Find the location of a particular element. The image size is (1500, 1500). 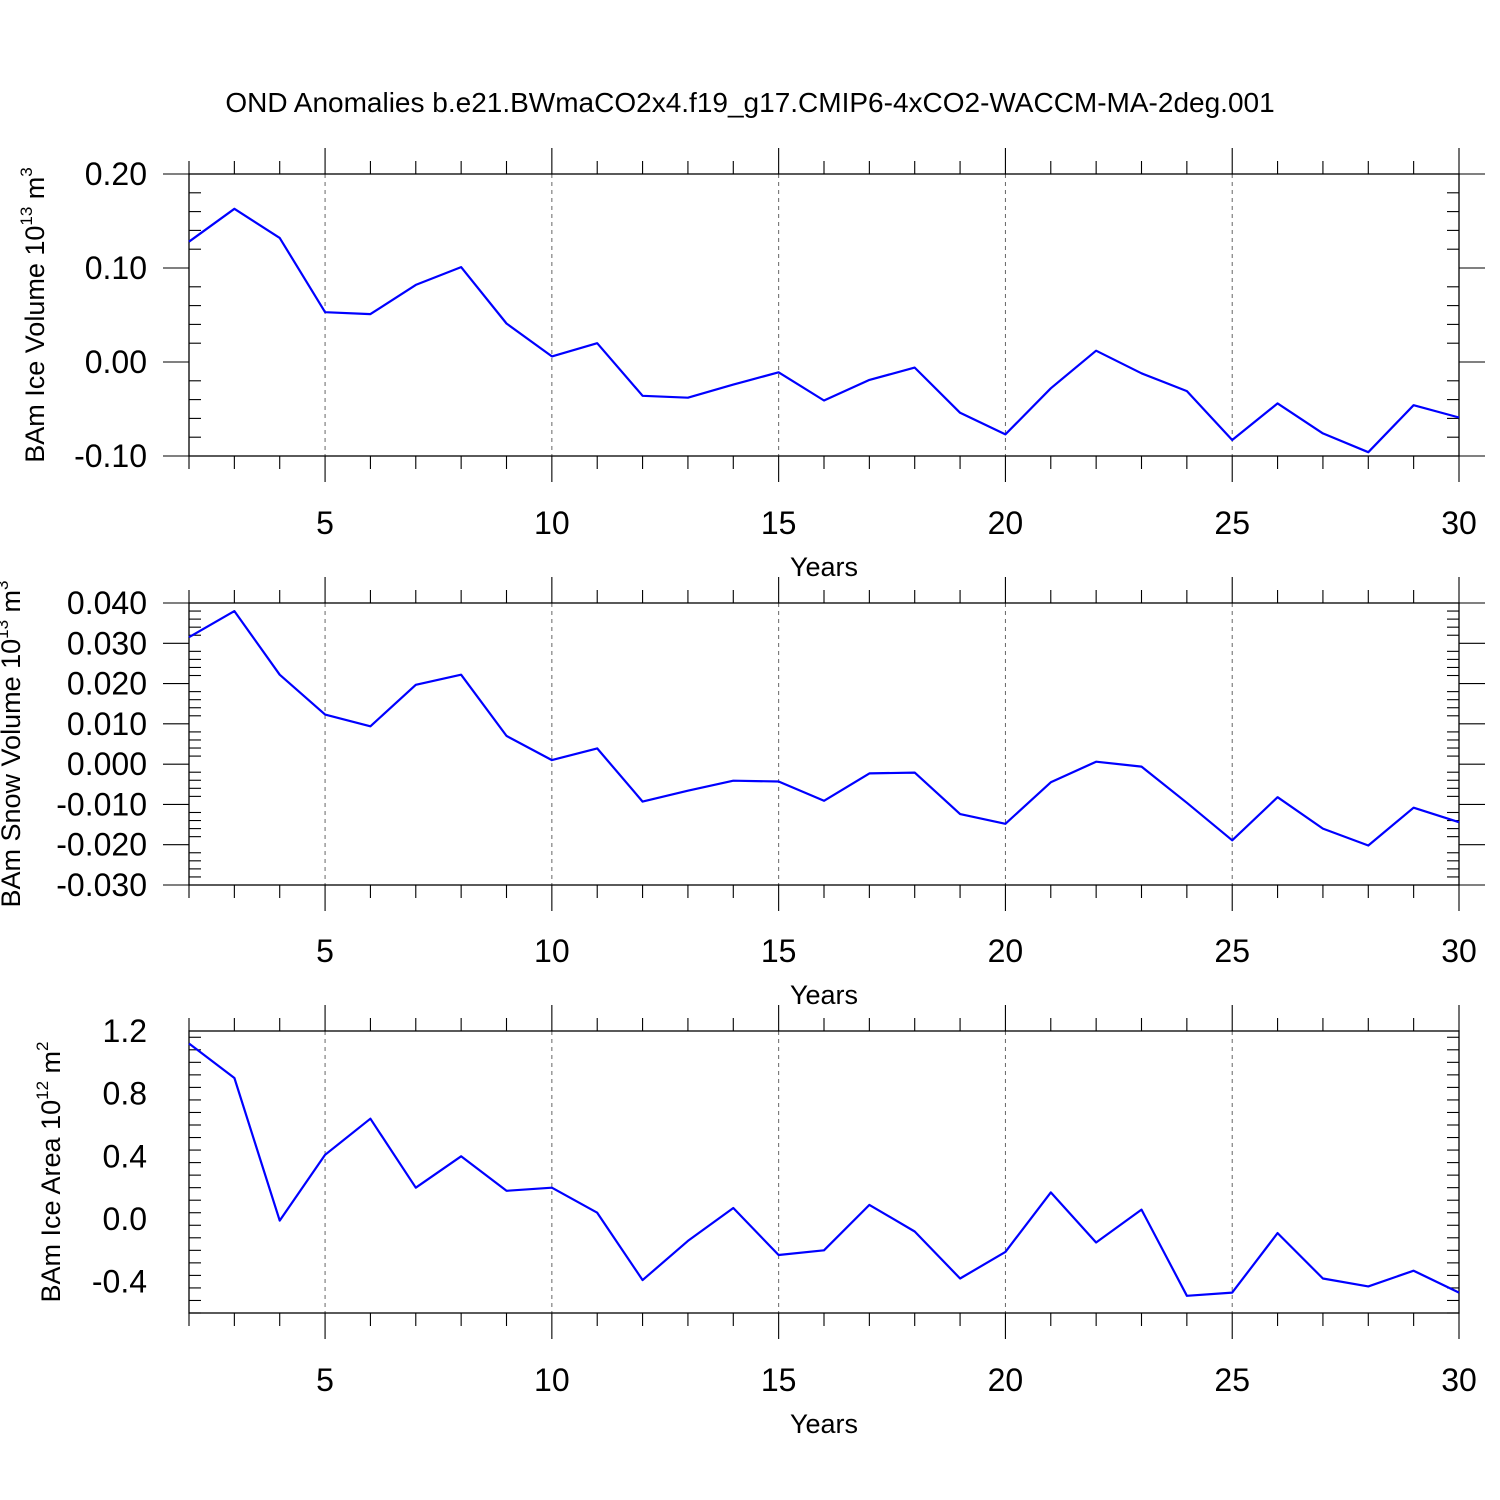

y-tick-label: -0.010 is located at coordinates (101, 804).